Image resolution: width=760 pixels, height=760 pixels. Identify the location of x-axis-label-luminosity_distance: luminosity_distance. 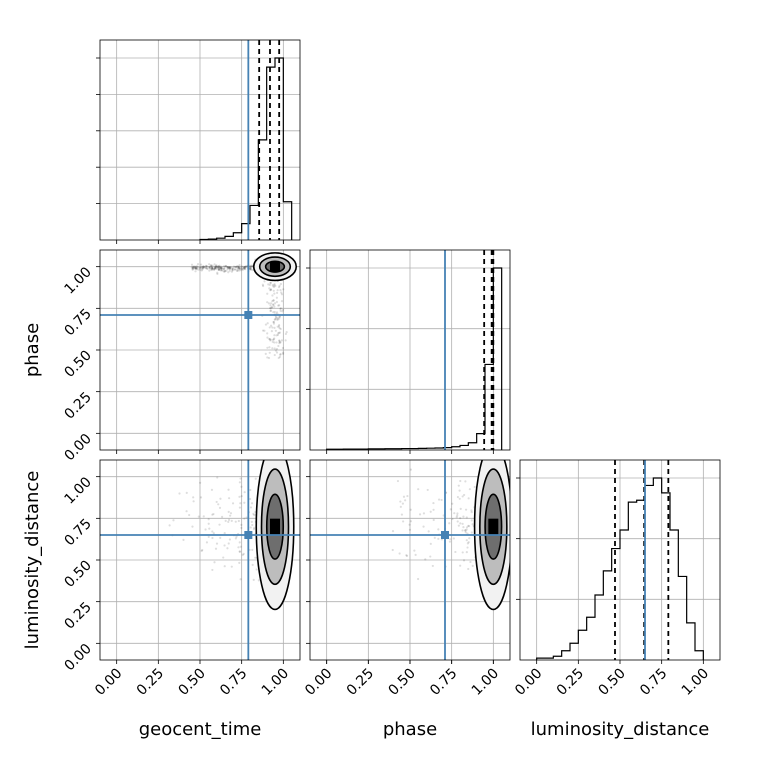
(620, 729).